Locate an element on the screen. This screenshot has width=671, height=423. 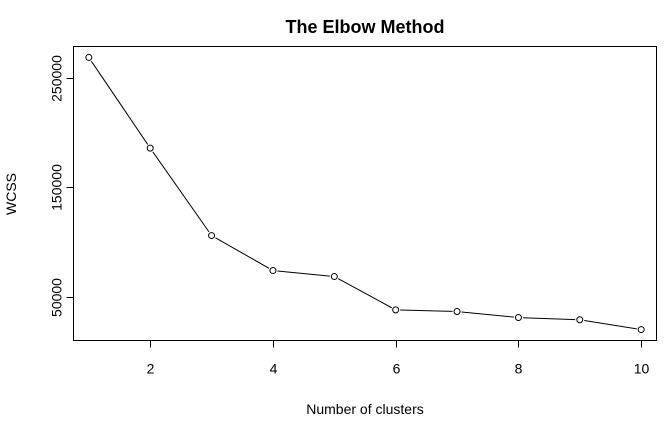
x-tick-label: 4 is located at coordinates (274, 369).